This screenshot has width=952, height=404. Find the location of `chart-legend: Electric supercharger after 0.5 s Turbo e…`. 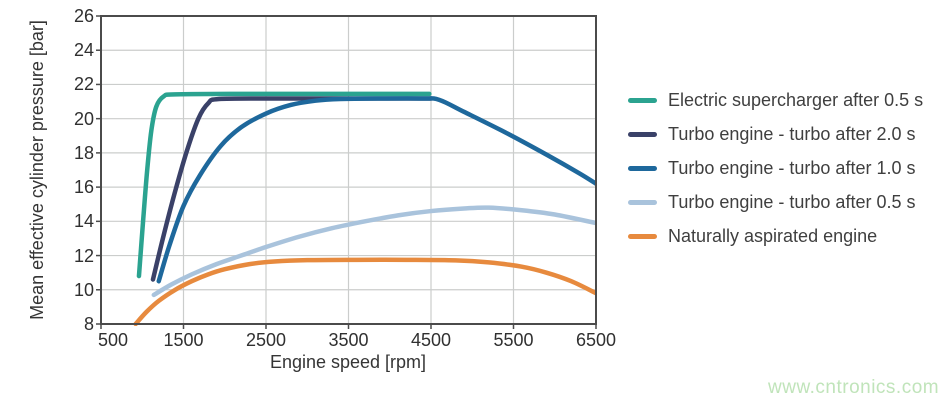

chart-legend: Electric supercharger after 0.5 s Turbo e… is located at coordinates (775, 175).